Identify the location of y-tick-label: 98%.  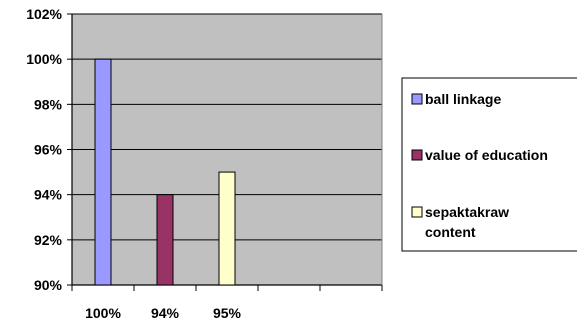
(48, 104).